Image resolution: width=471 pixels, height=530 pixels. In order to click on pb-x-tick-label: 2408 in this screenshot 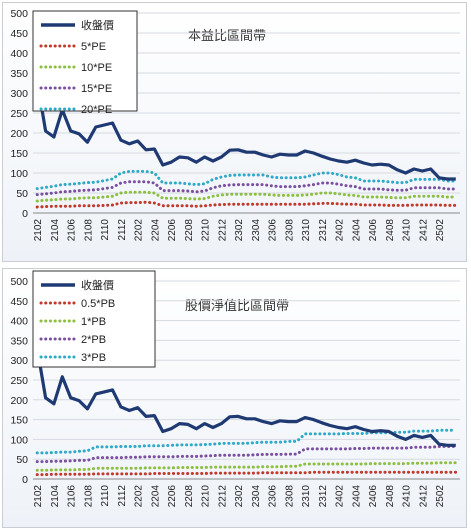, I will do `click(390, 496)`.